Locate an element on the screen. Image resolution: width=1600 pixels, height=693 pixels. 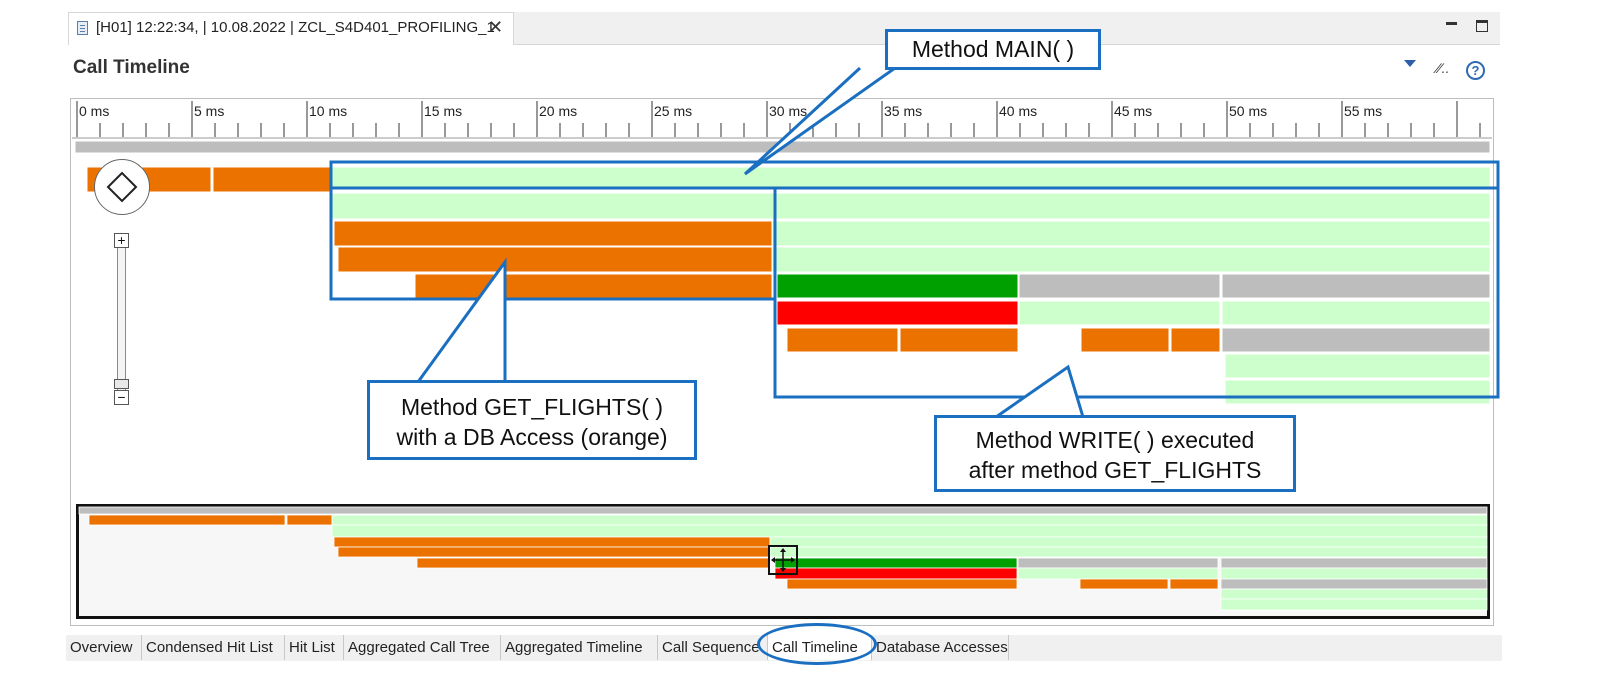
callout-get-flights-line1: Method GET_FLIGHTS( ) is located at coordinates (531, 407).